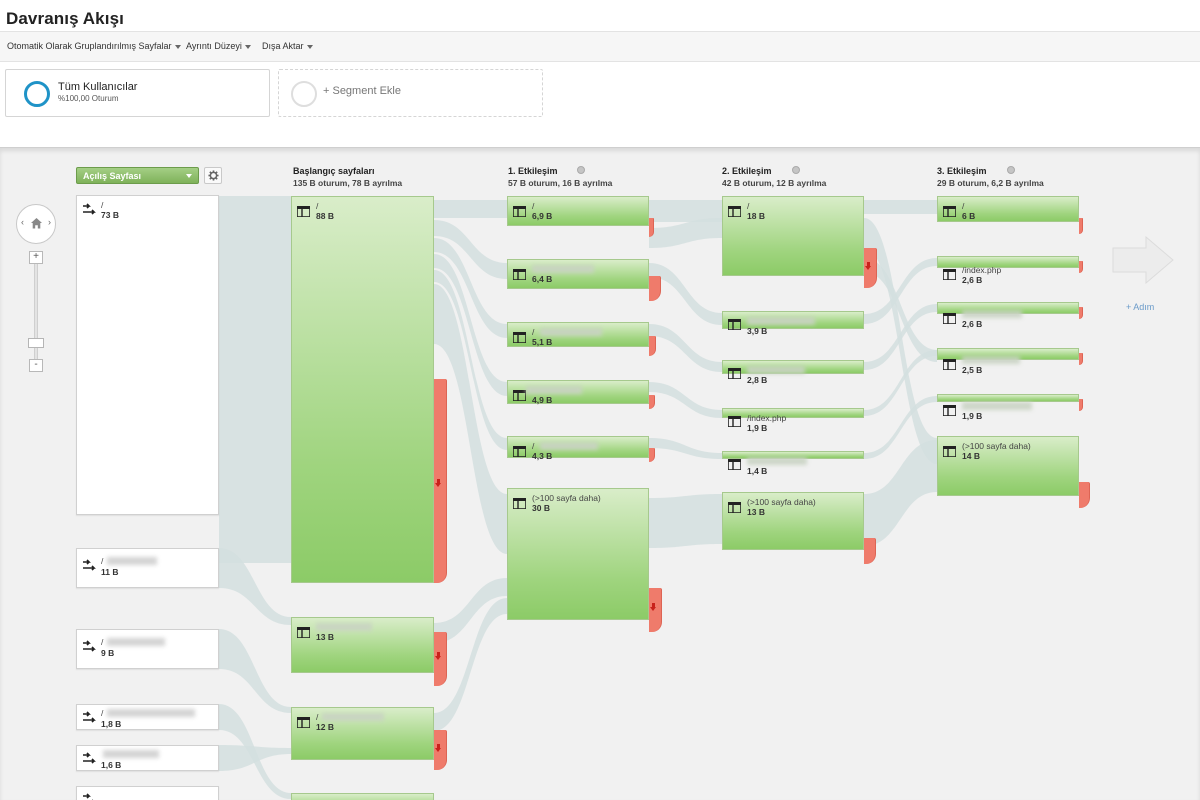 Image resolution: width=1200 pixels, height=800 pixels. What do you see at coordinates (793, 236) in the screenshot?
I see `step2-node: / 18 B` at bounding box center [793, 236].